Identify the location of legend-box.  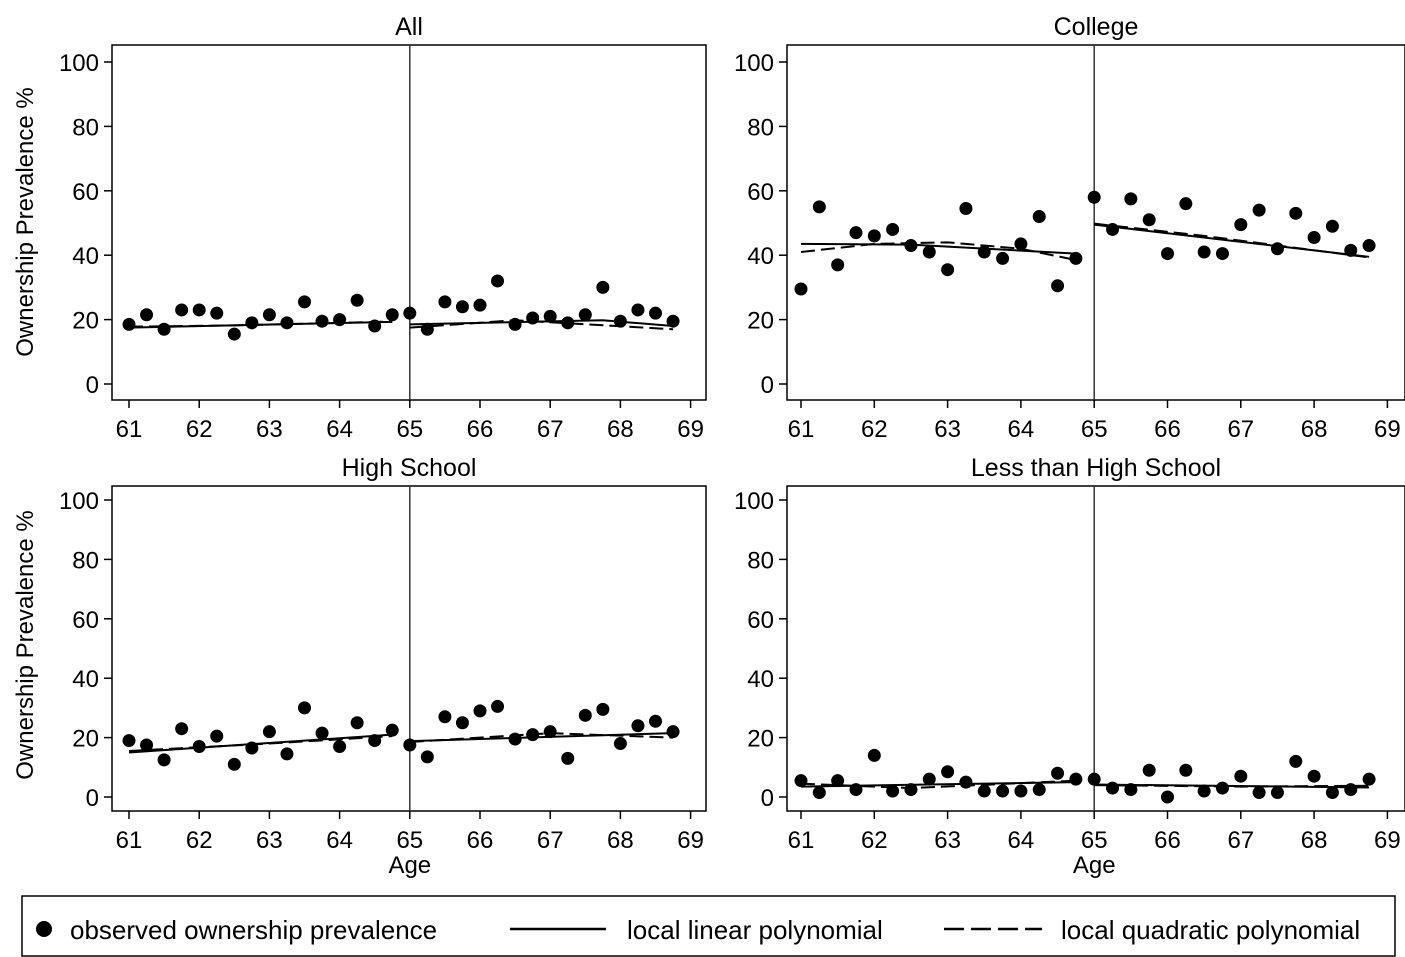
(708, 926).